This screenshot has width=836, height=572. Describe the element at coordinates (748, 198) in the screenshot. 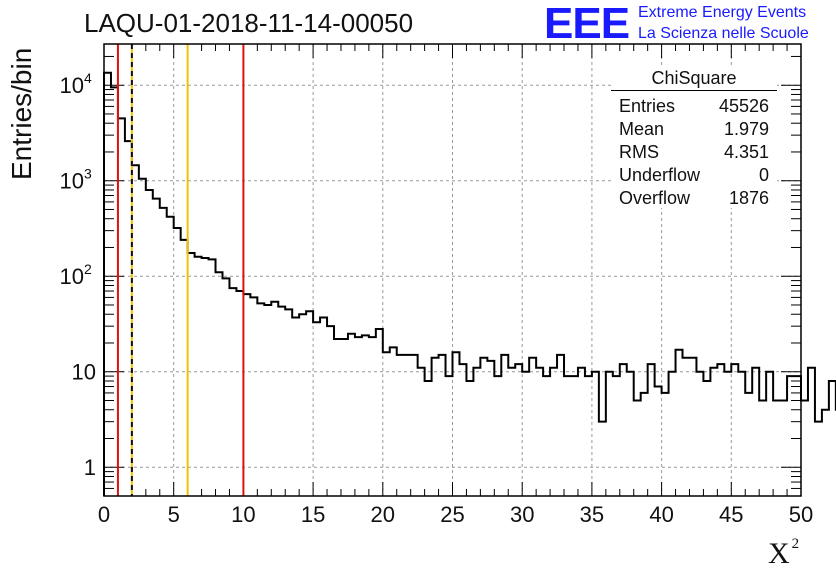

I see `stats-value: 1876` at that location.